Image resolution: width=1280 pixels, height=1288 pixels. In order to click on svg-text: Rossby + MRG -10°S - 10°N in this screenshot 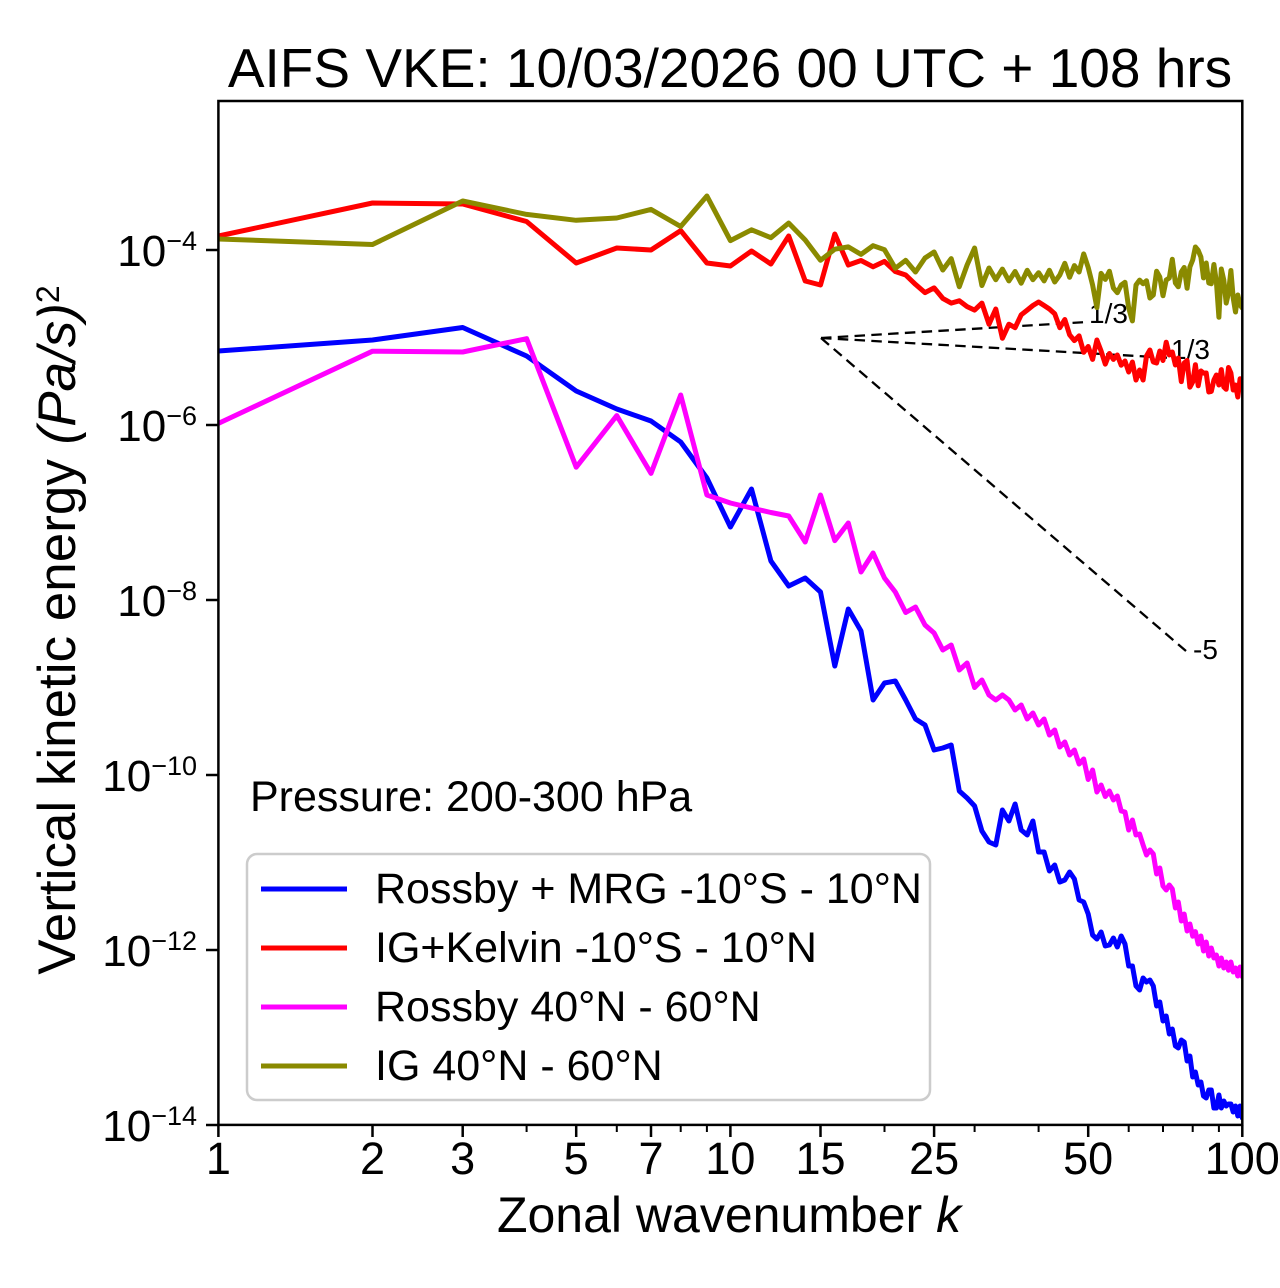, I will do `click(648, 889)`.